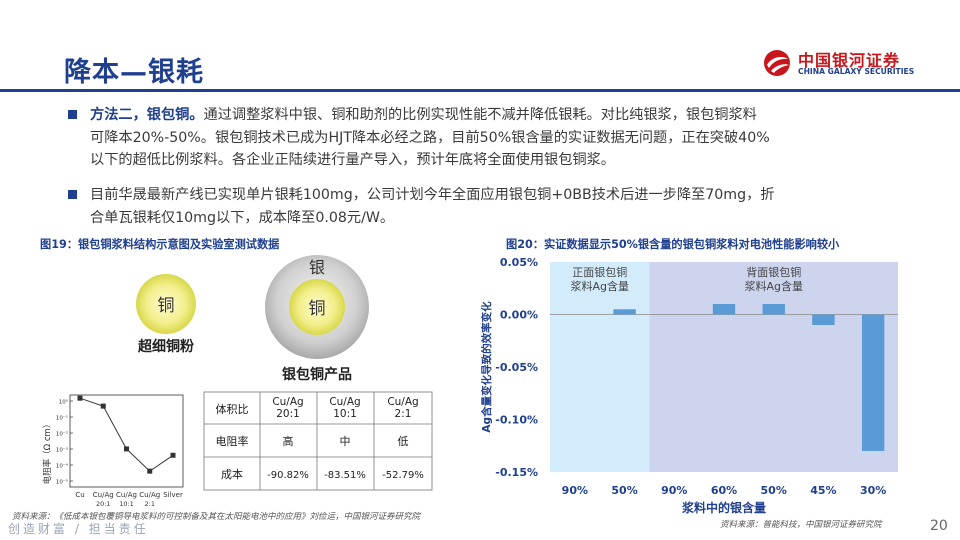  I want to click on x-tick-label: 45%, so click(823, 490).